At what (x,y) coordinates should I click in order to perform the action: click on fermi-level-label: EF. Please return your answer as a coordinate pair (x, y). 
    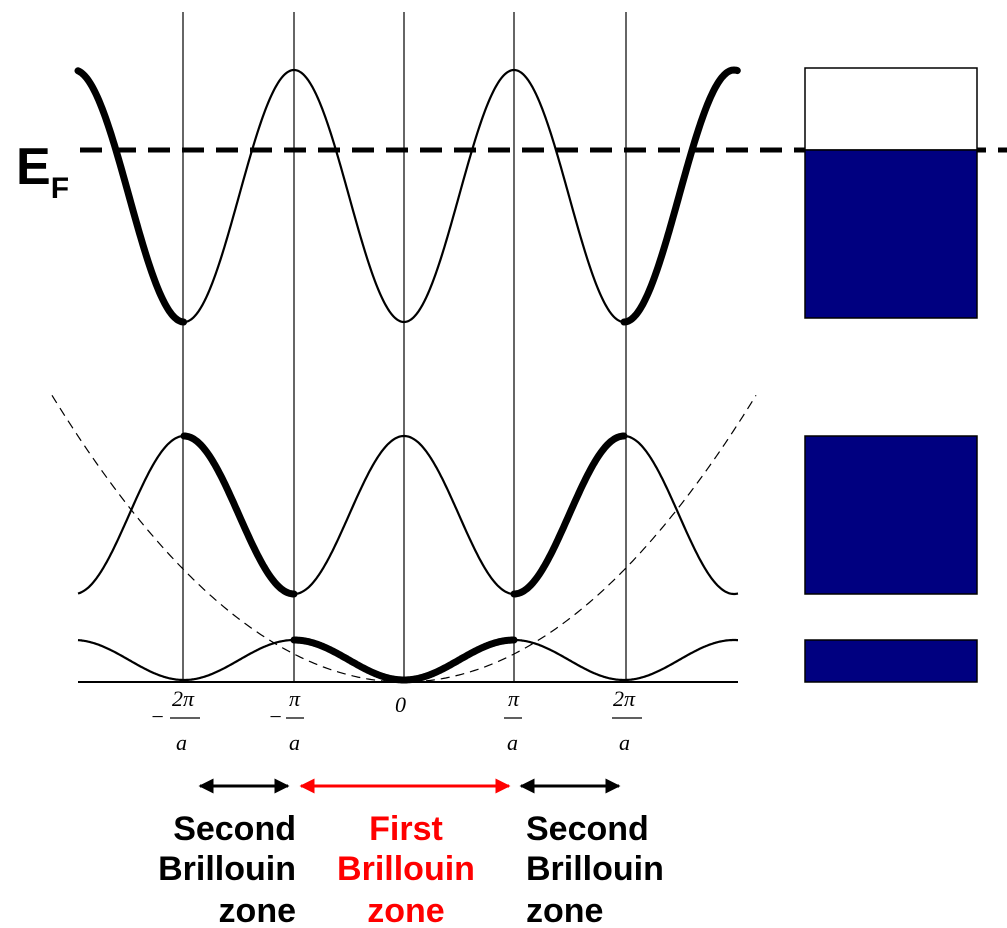
    Looking at the image, I should click on (42, 171).